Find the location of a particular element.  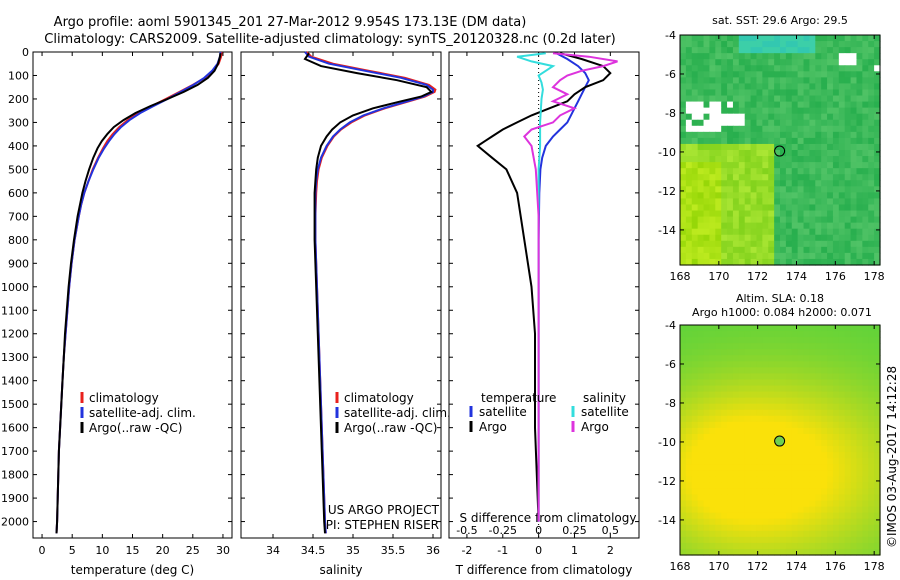

legend-label: climatology is located at coordinates (379, 398).